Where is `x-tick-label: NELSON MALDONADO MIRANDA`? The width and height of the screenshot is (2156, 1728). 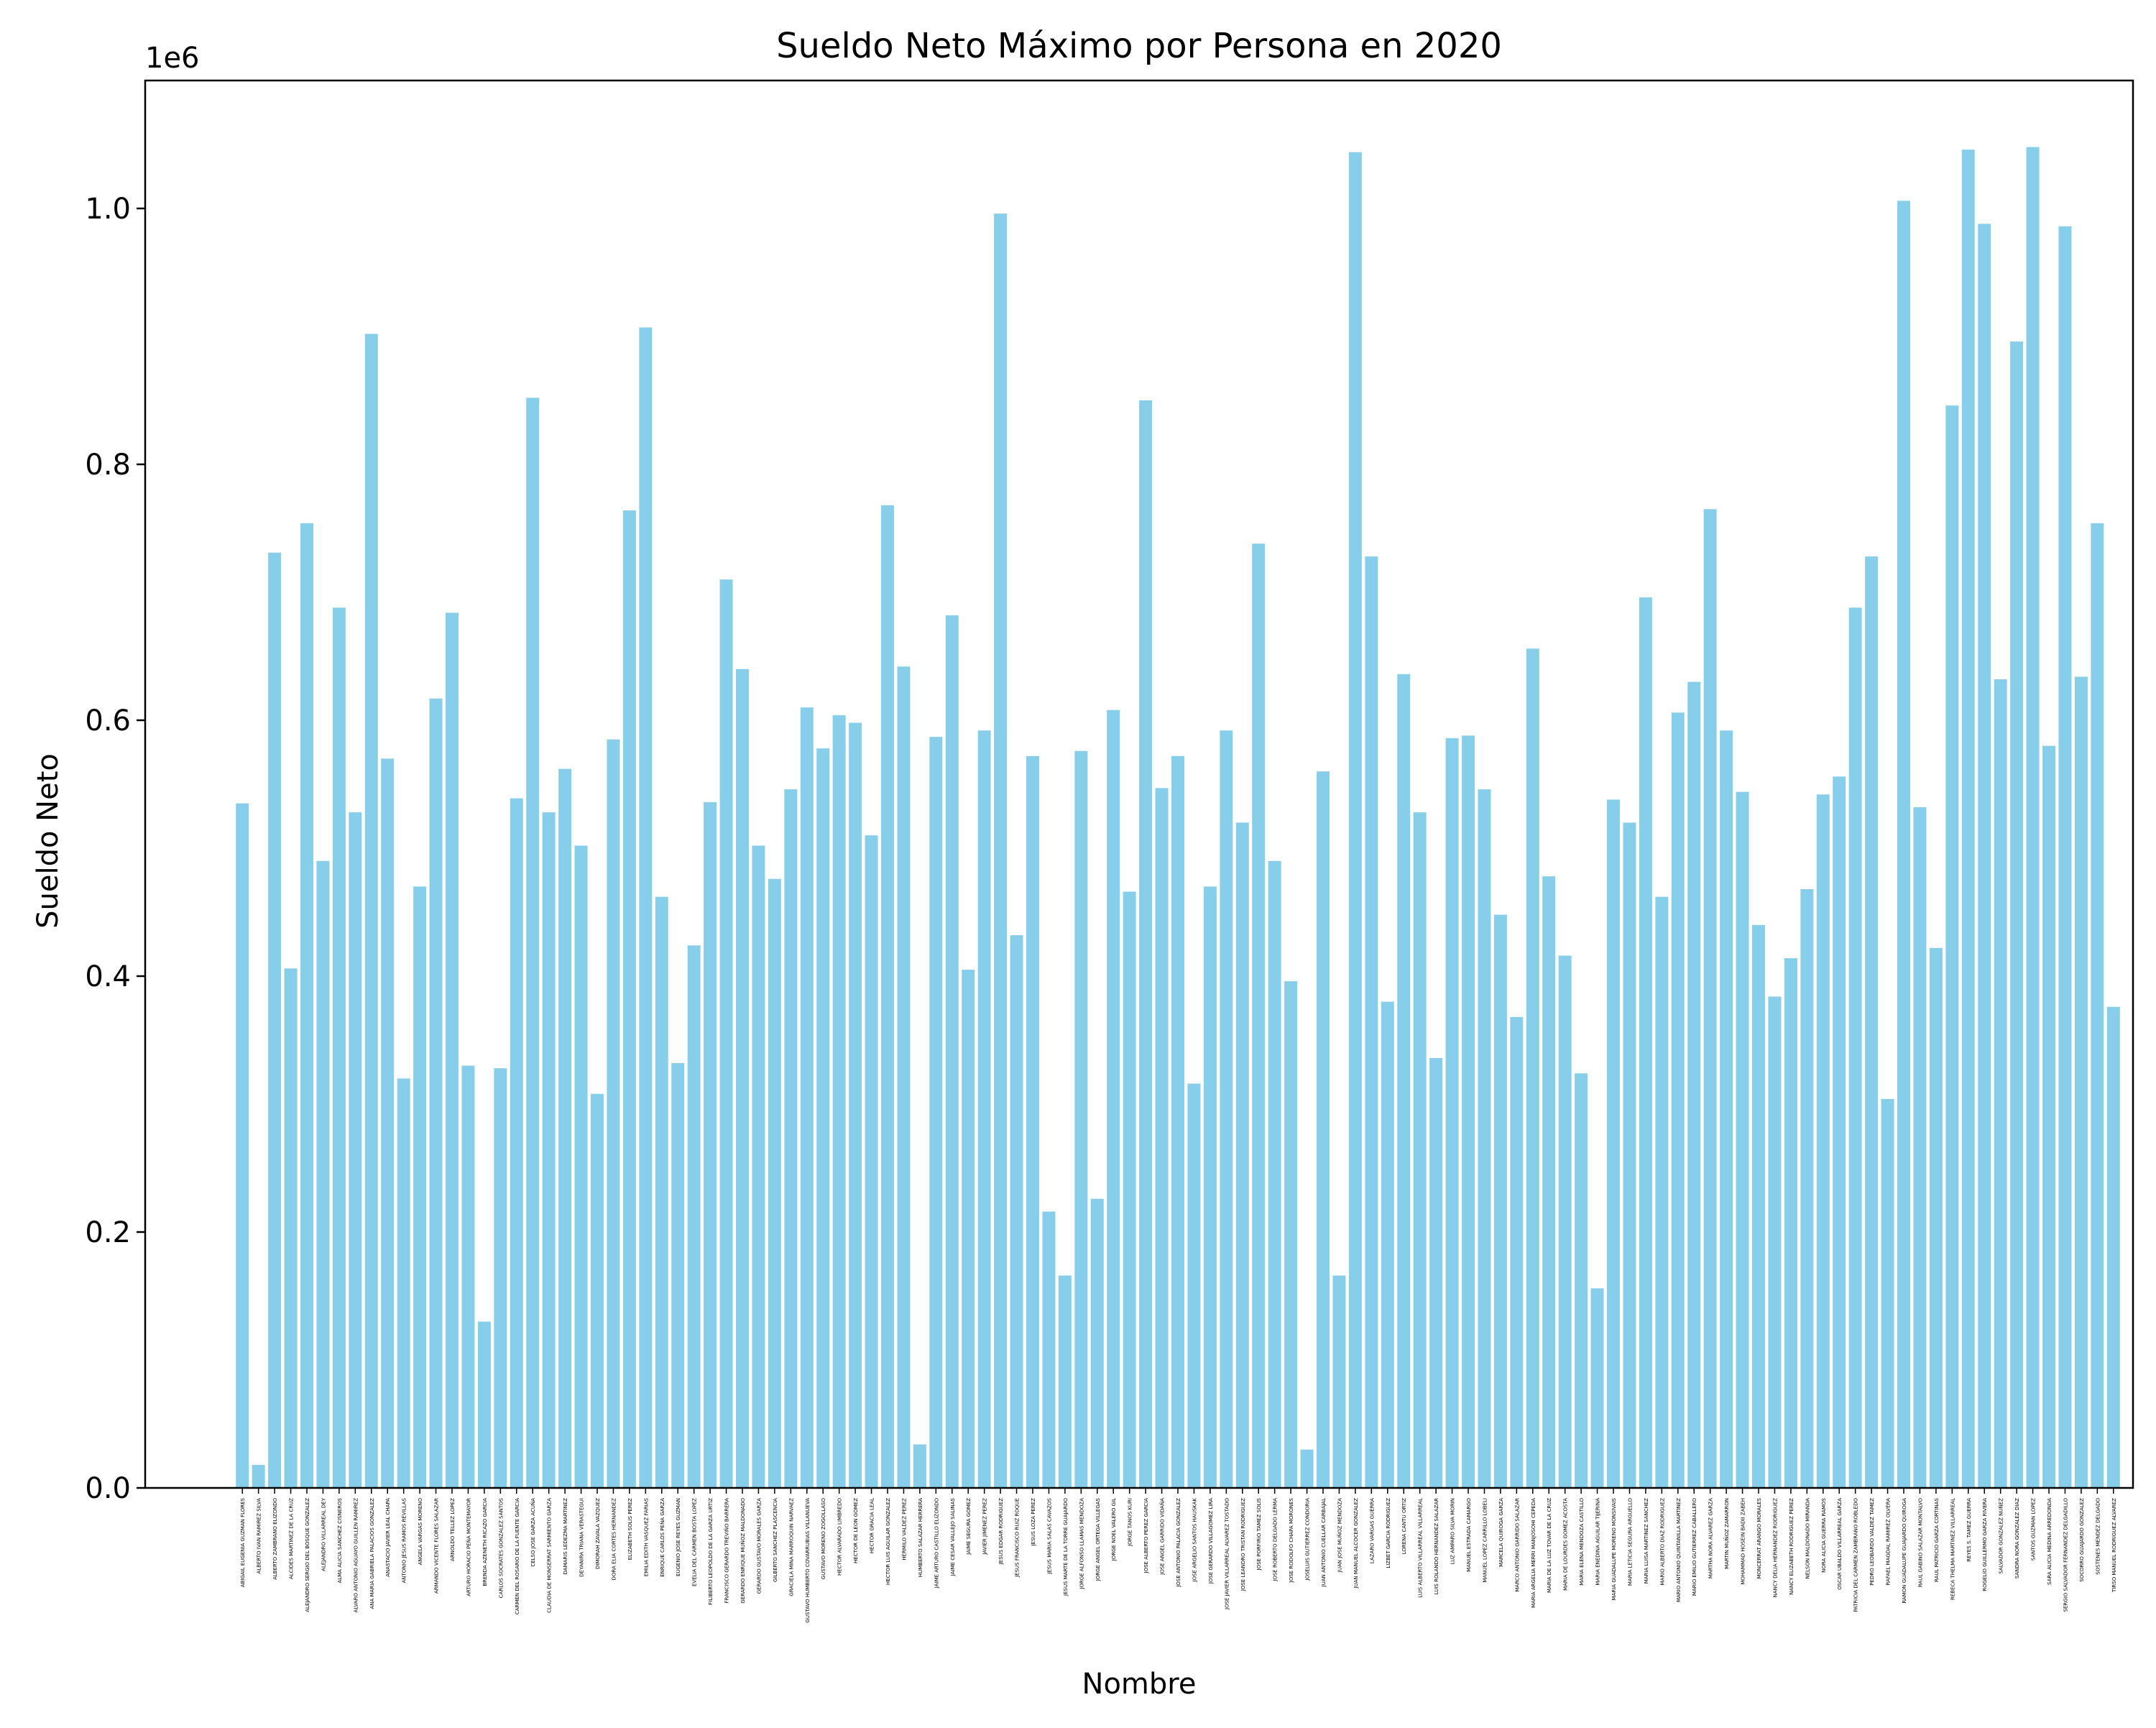 x-tick-label: NELSON MALDONADO MIRANDA is located at coordinates (1807, 1539).